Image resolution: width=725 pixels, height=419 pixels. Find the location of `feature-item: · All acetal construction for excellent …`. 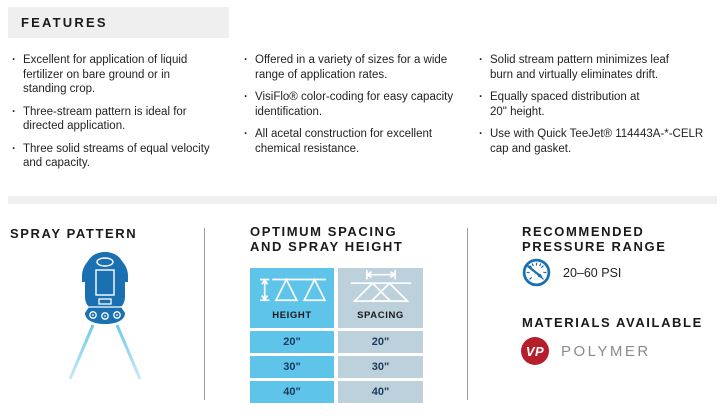

feature-item: · All acetal construction for excellent … is located at coordinates (360, 141).